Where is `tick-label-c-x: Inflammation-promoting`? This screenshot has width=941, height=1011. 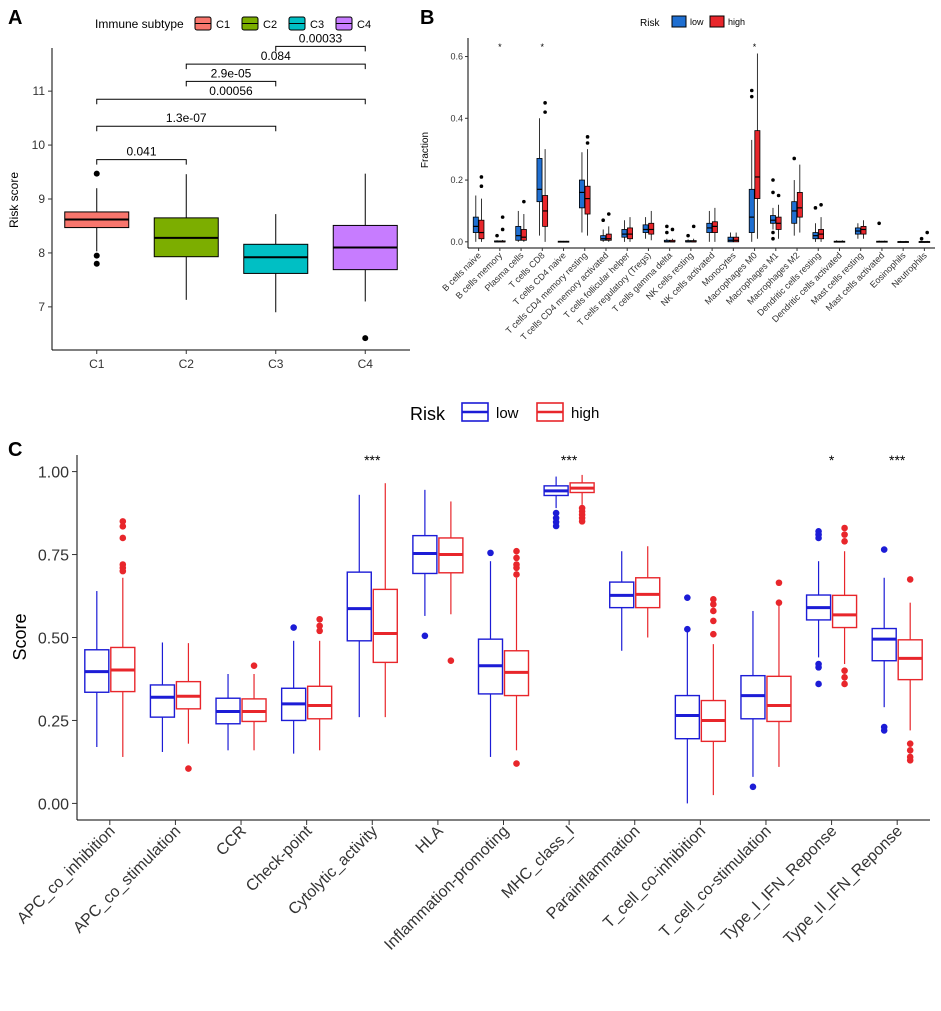
tick-label-c-x: Inflammation-promoting is located at coordinates (446, 888).